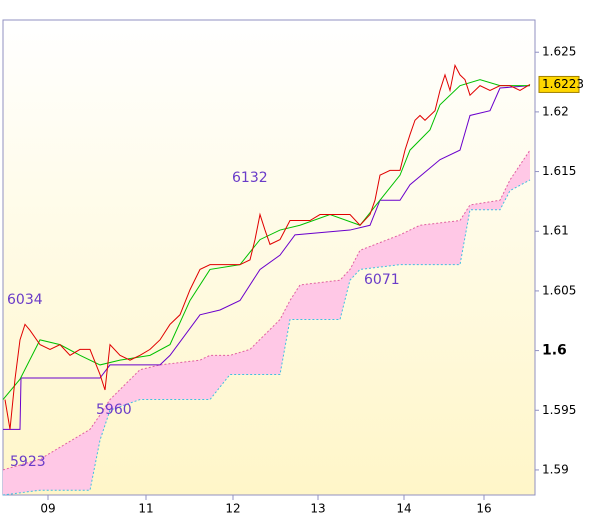  Describe the element at coordinates (317, 509) in the screenshot. I see `x-tick-label: 13` at that location.